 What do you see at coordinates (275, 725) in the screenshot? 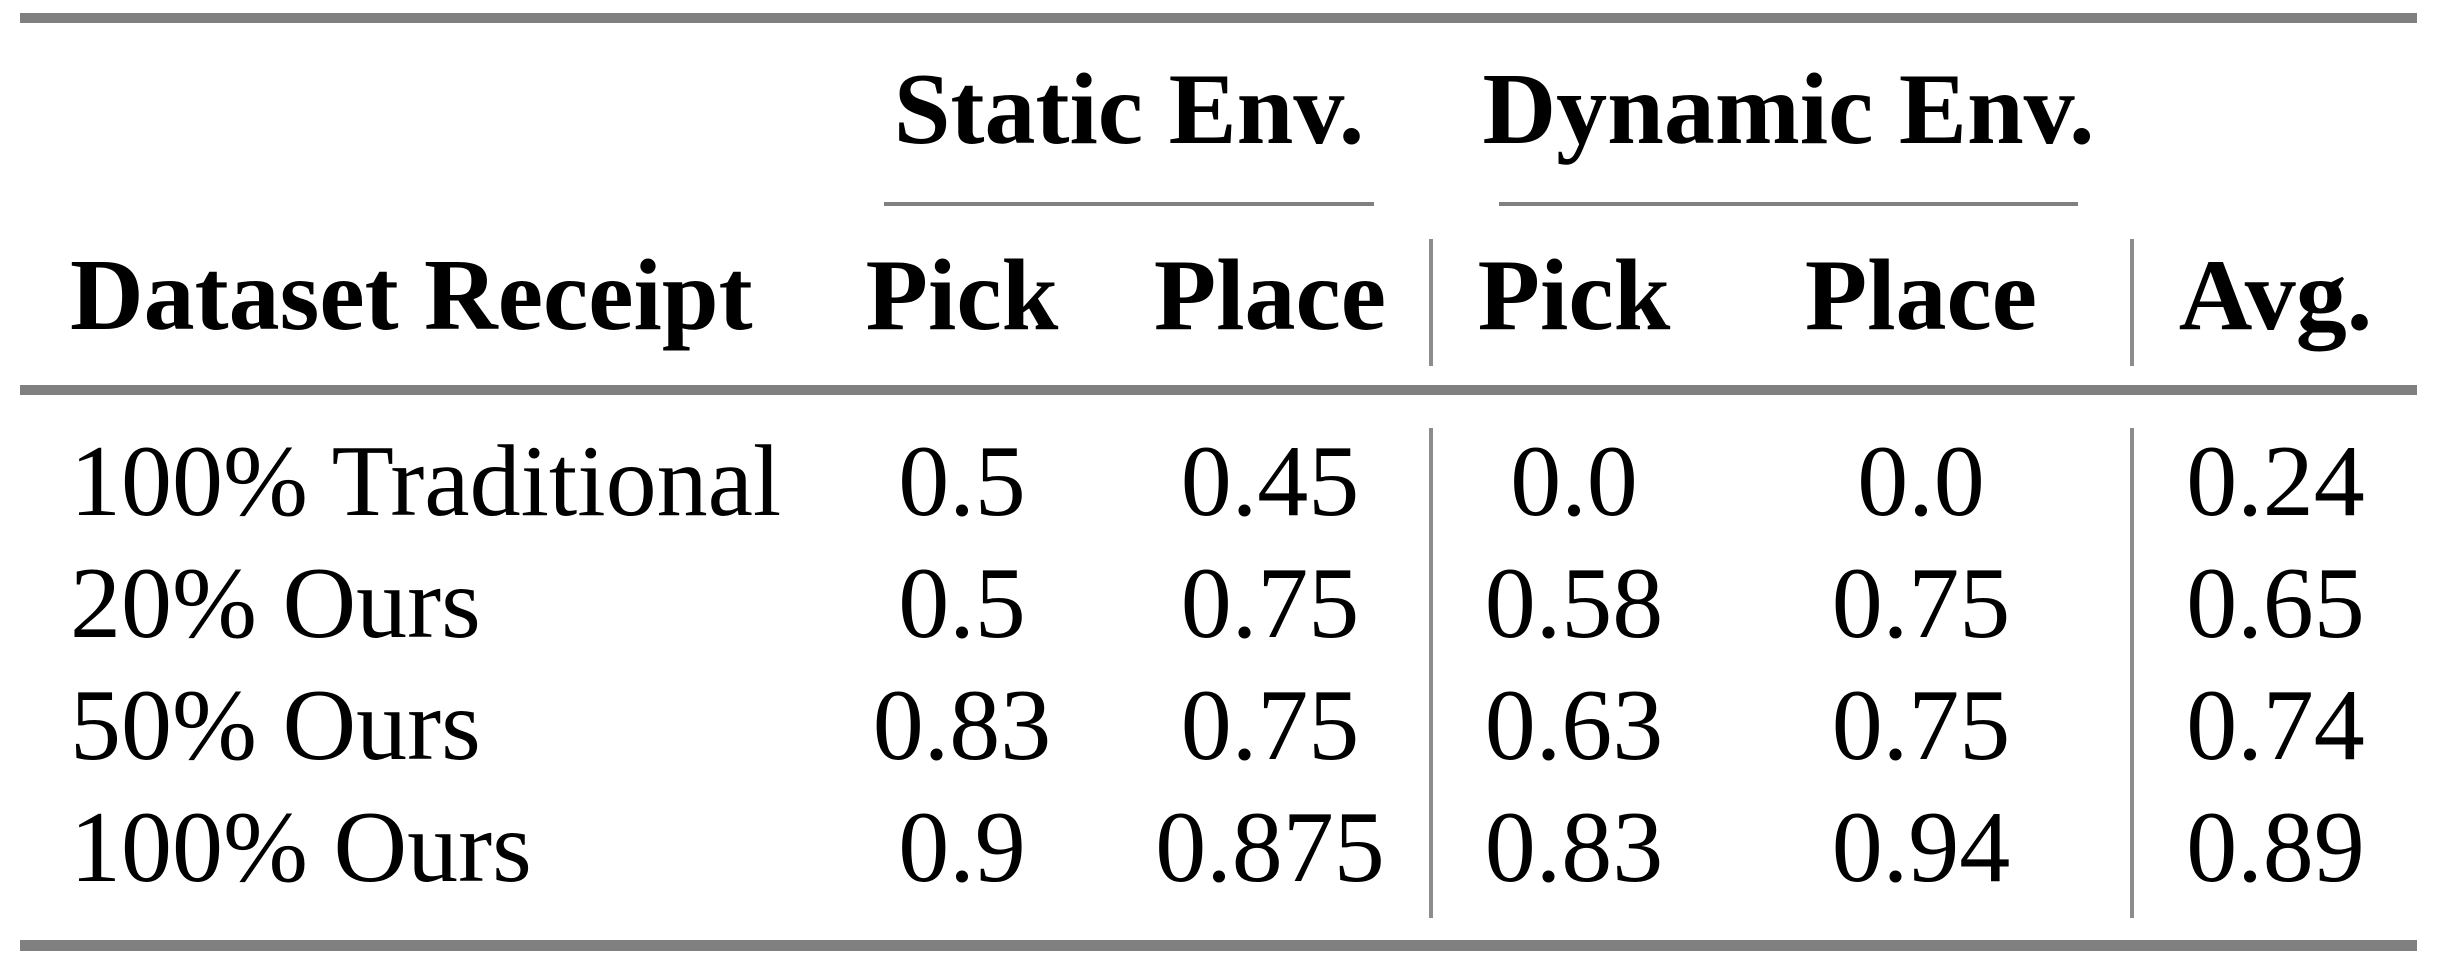
I see `row-label: 50% Ours` at bounding box center [275, 725].